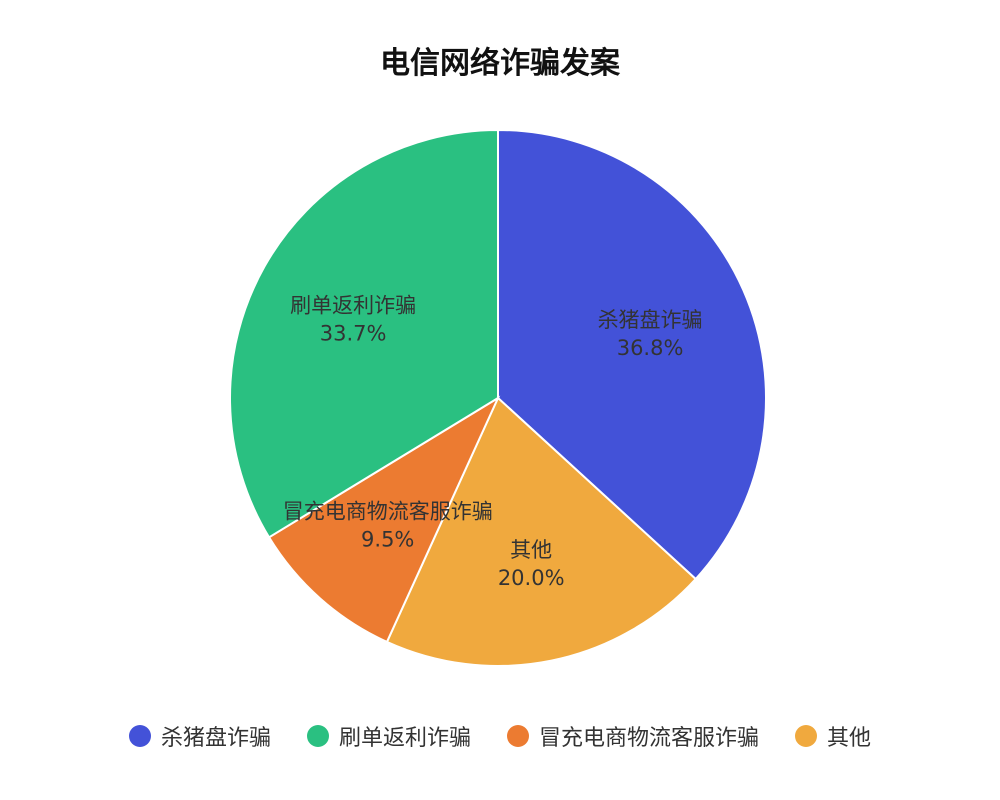 The image size is (1000, 800). I want to click on slice-value-label: 20.0%, so click(531, 578).